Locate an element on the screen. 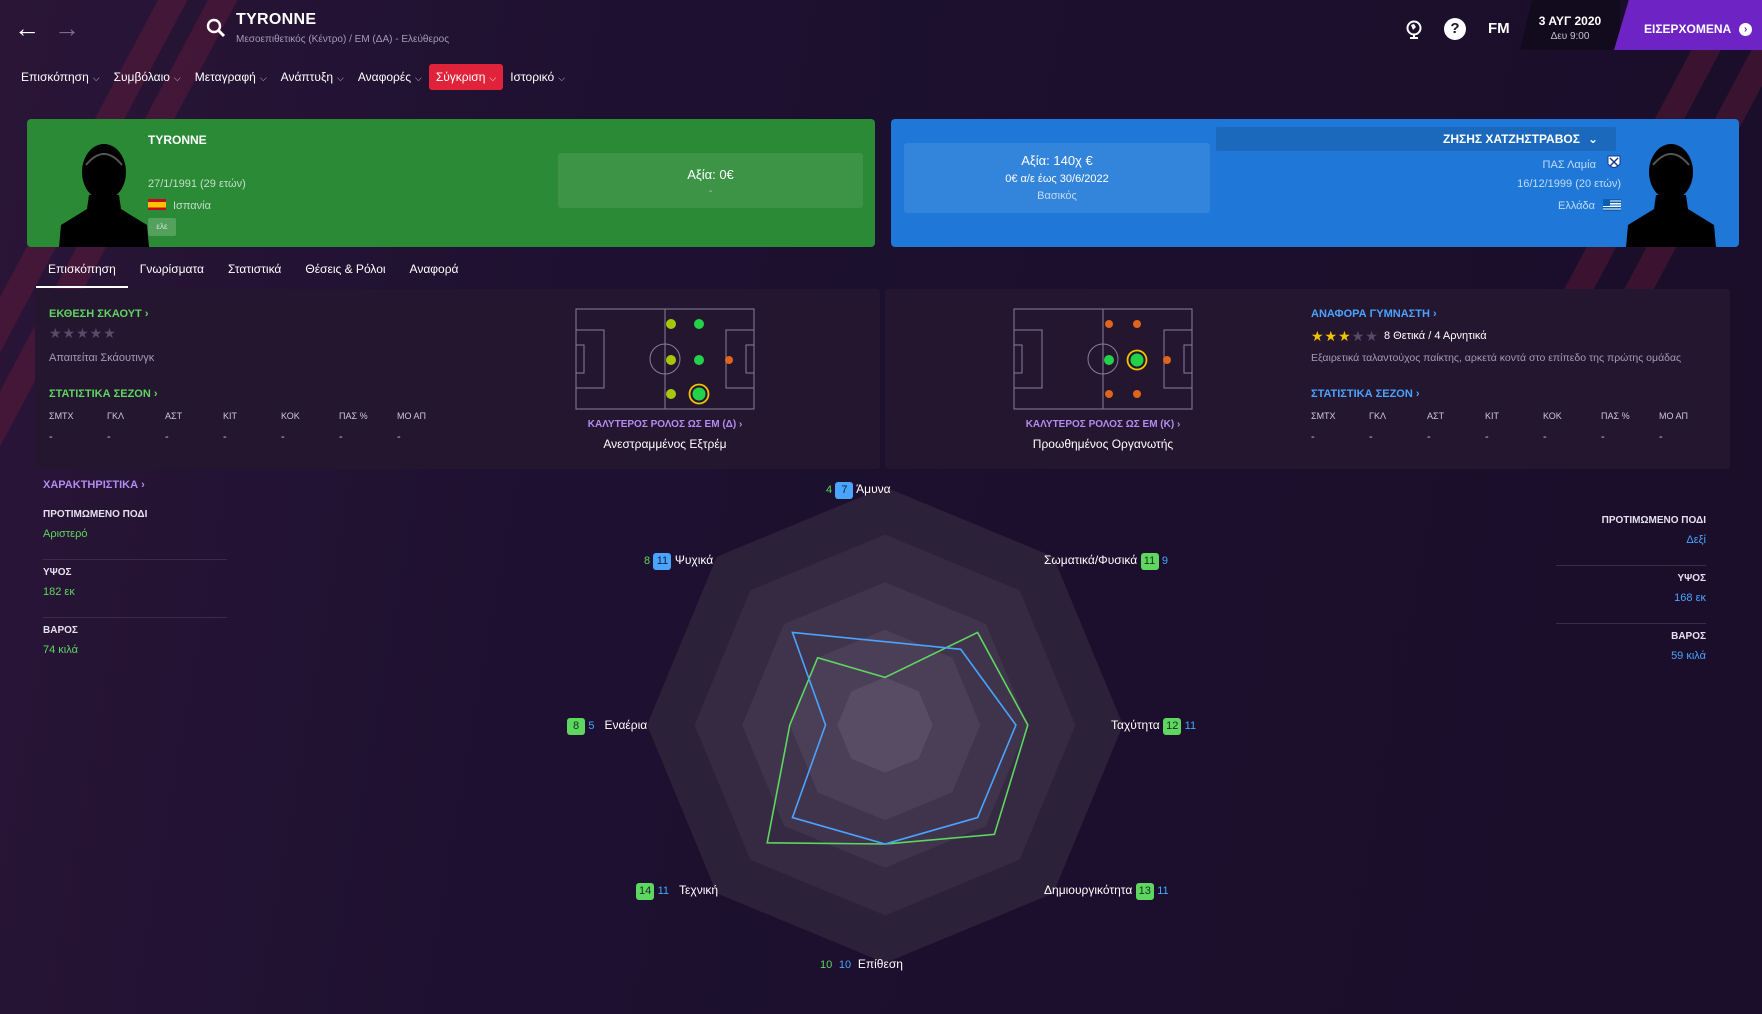 This screenshot has width=1762, height=1014. best-role-link: ΚΑΛΥΤΕΡΟΣ ΡΟΛΟΣ ΩΣ ΕΜ (Δ) › is located at coordinates (665, 424).